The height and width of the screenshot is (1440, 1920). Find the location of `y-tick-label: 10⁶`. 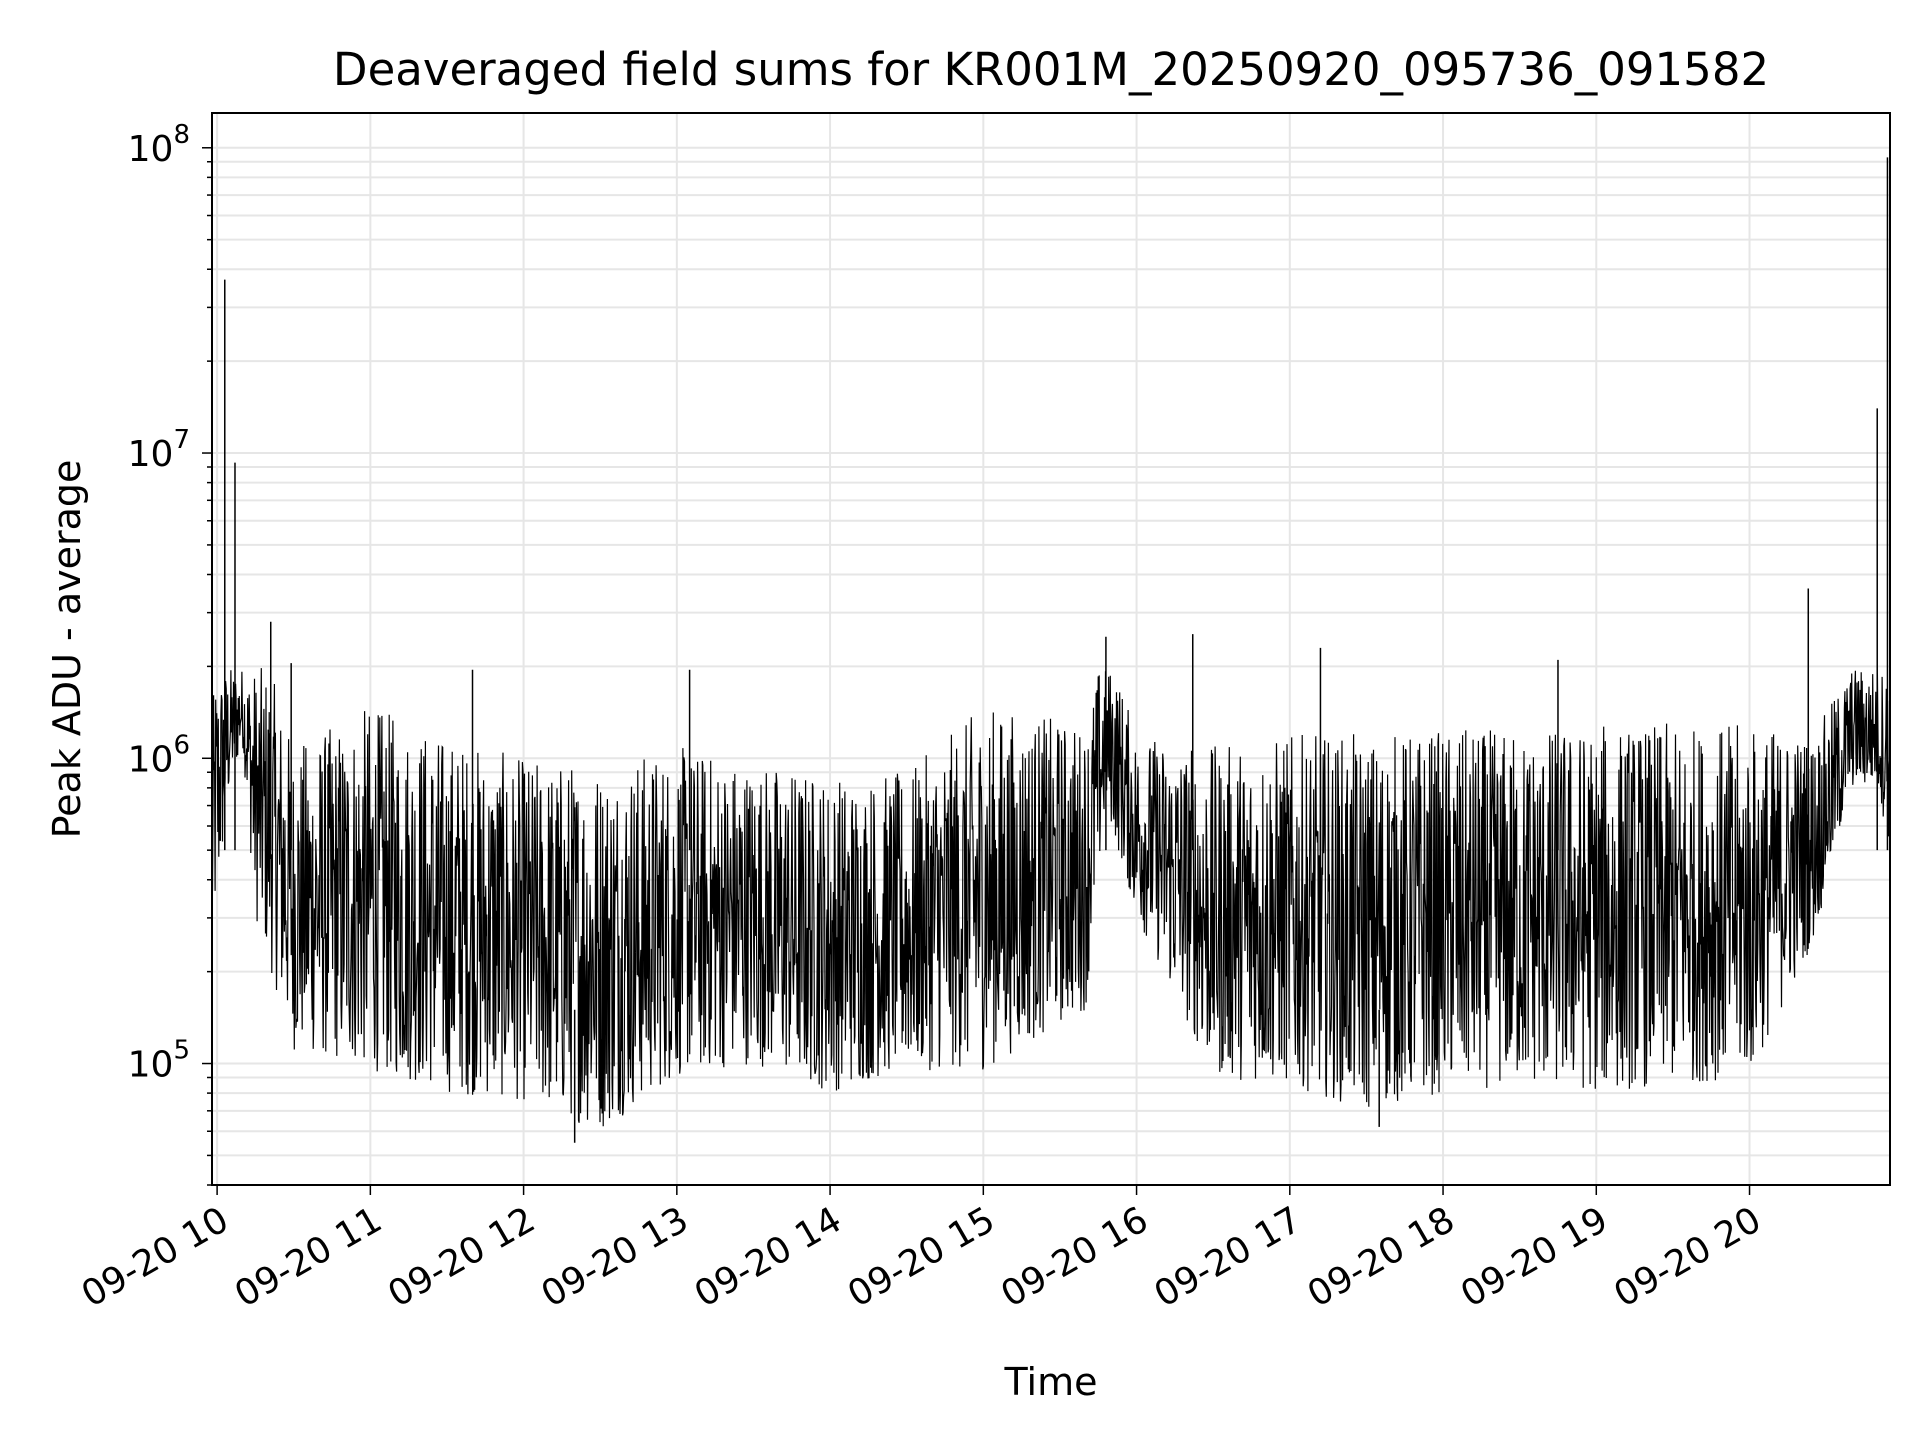

y-tick-label: 10⁶ is located at coordinates (159, 755).